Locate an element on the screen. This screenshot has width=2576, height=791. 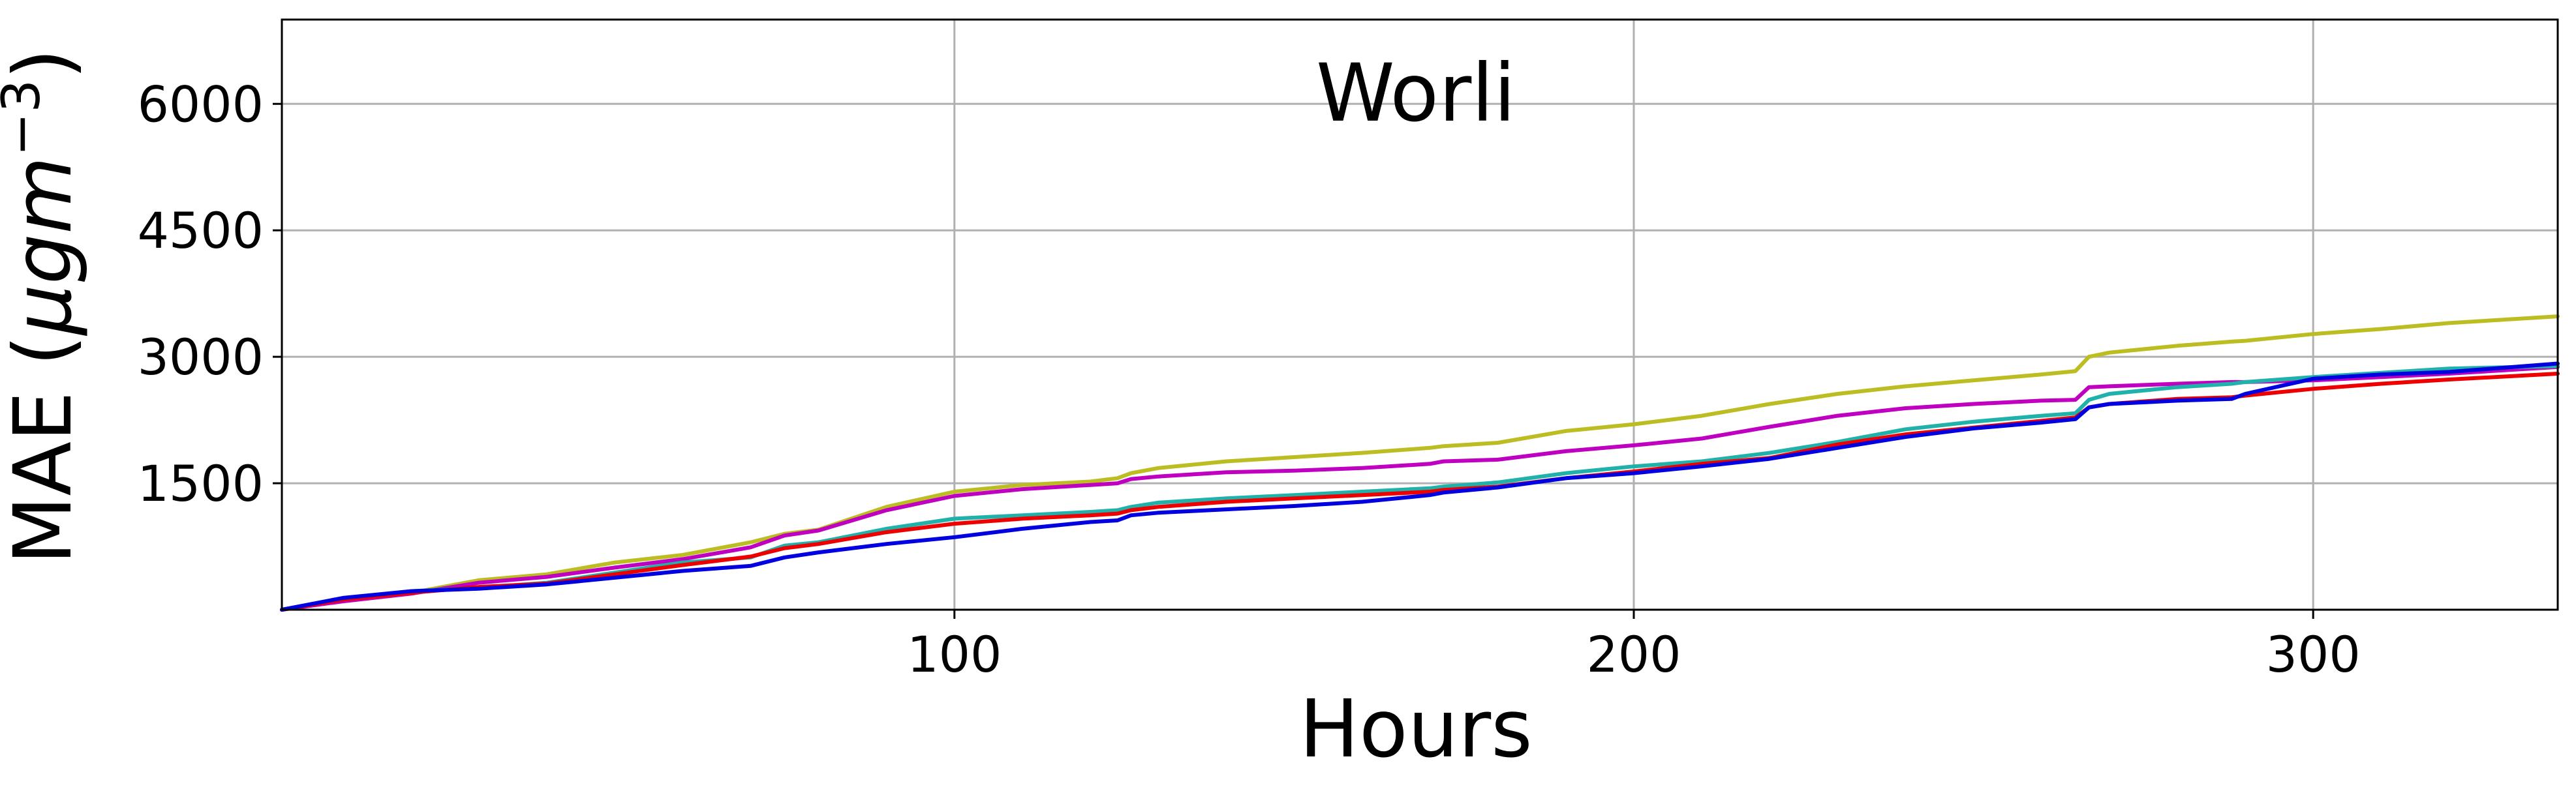
y-tick-label: 6000 is located at coordinates (201, 104).